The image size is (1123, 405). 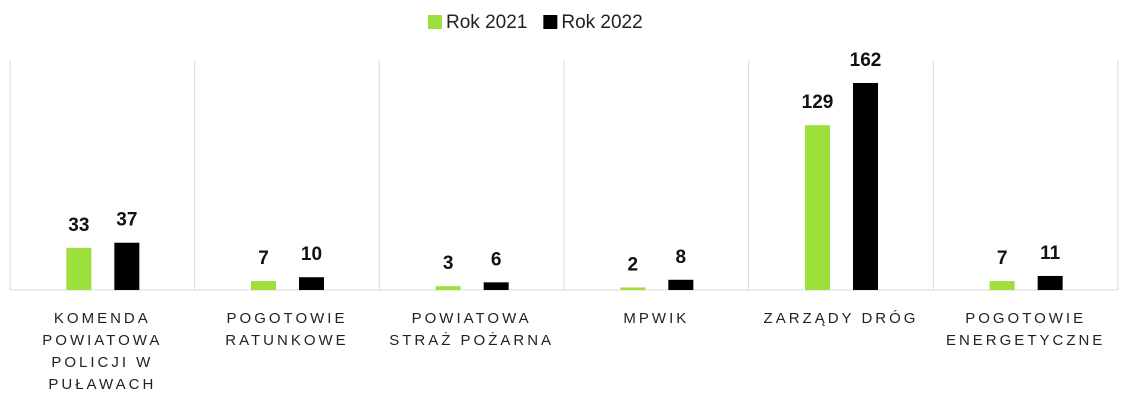 I want to click on value-label: 37, so click(x=126, y=220).